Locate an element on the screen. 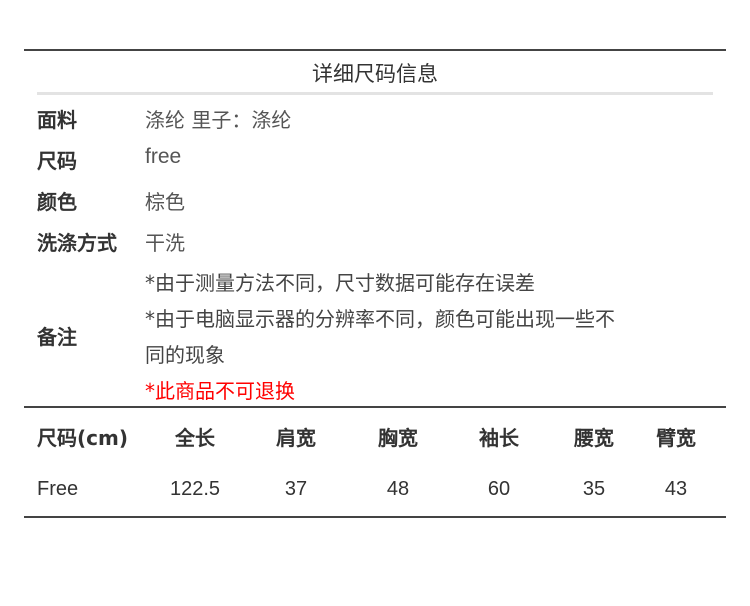 Image resolution: width=750 pixels, height=606 pixels. top-divider is located at coordinates (375, 50).